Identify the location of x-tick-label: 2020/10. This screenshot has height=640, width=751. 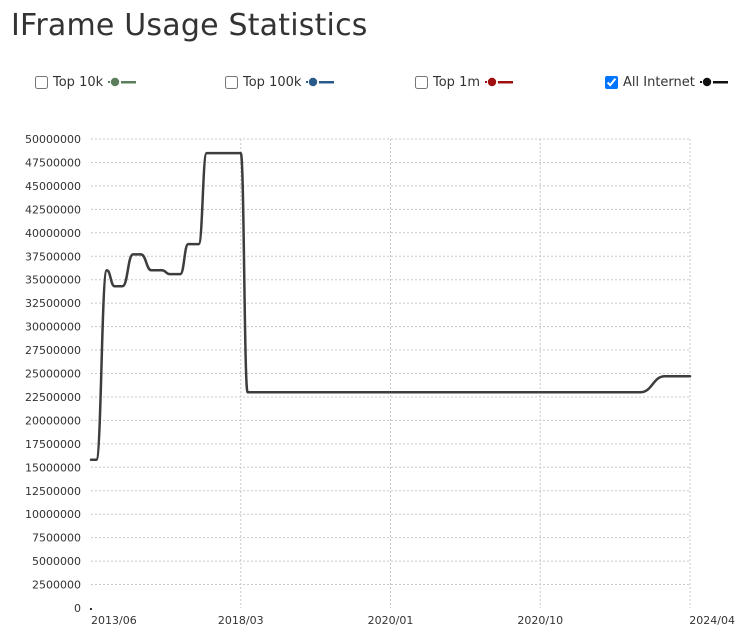
(540, 620).